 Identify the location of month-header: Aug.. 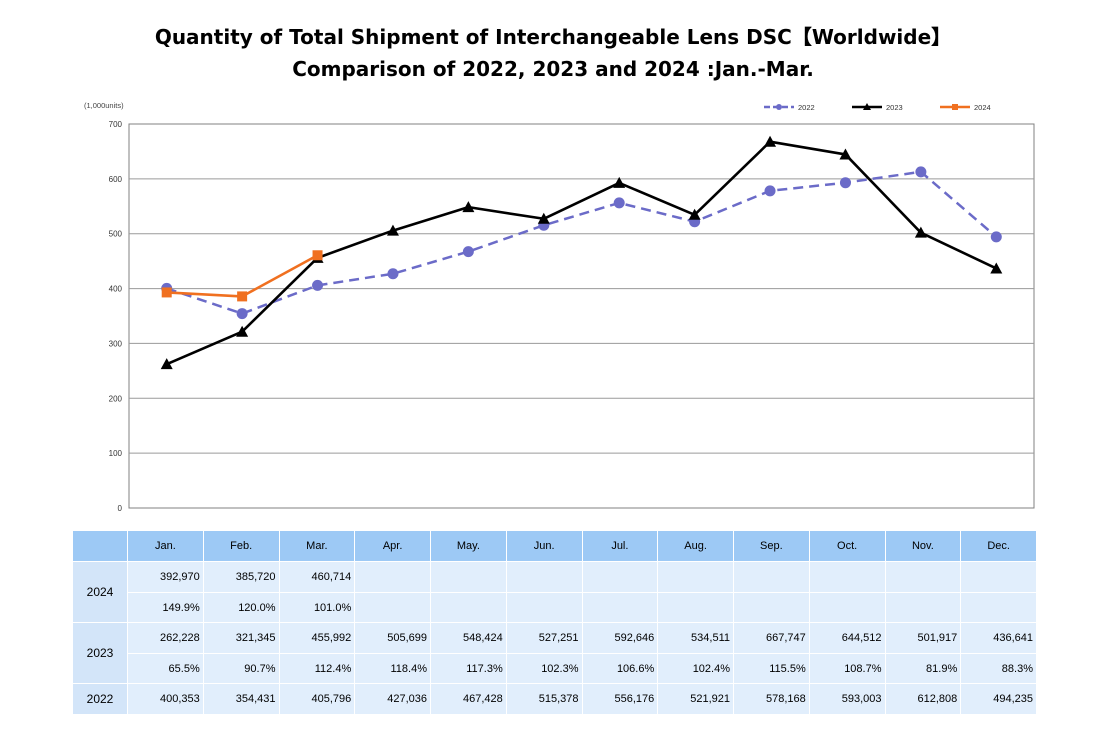
(695, 546).